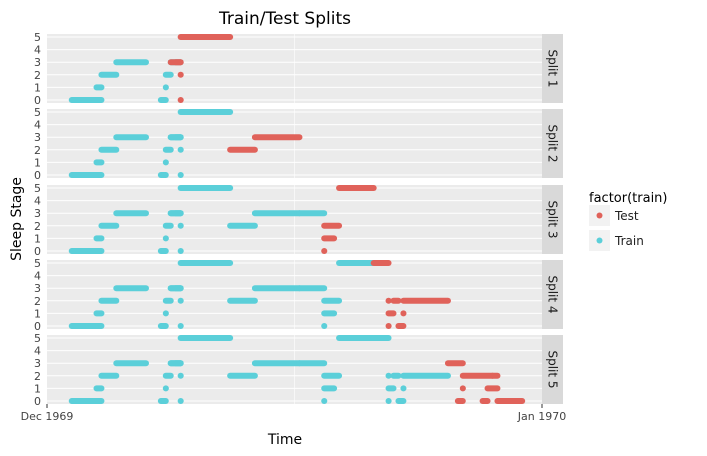 The width and height of the screenshot is (707, 456). Describe the element at coordinates (284, 19) in the screenshot. I see `chart-title: Train/Test Splits` at that location.